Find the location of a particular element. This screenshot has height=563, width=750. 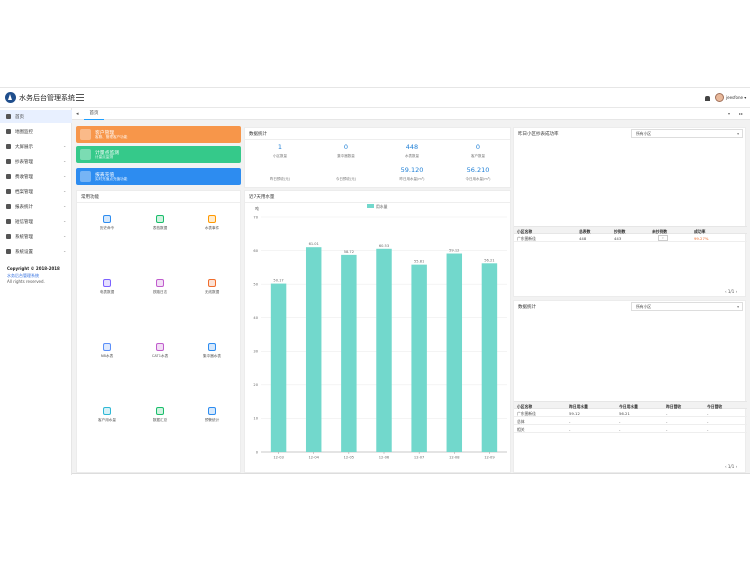

top-bar: 水务后台管理系统 jeesfone ▾ is located at coordinates (375, 98).